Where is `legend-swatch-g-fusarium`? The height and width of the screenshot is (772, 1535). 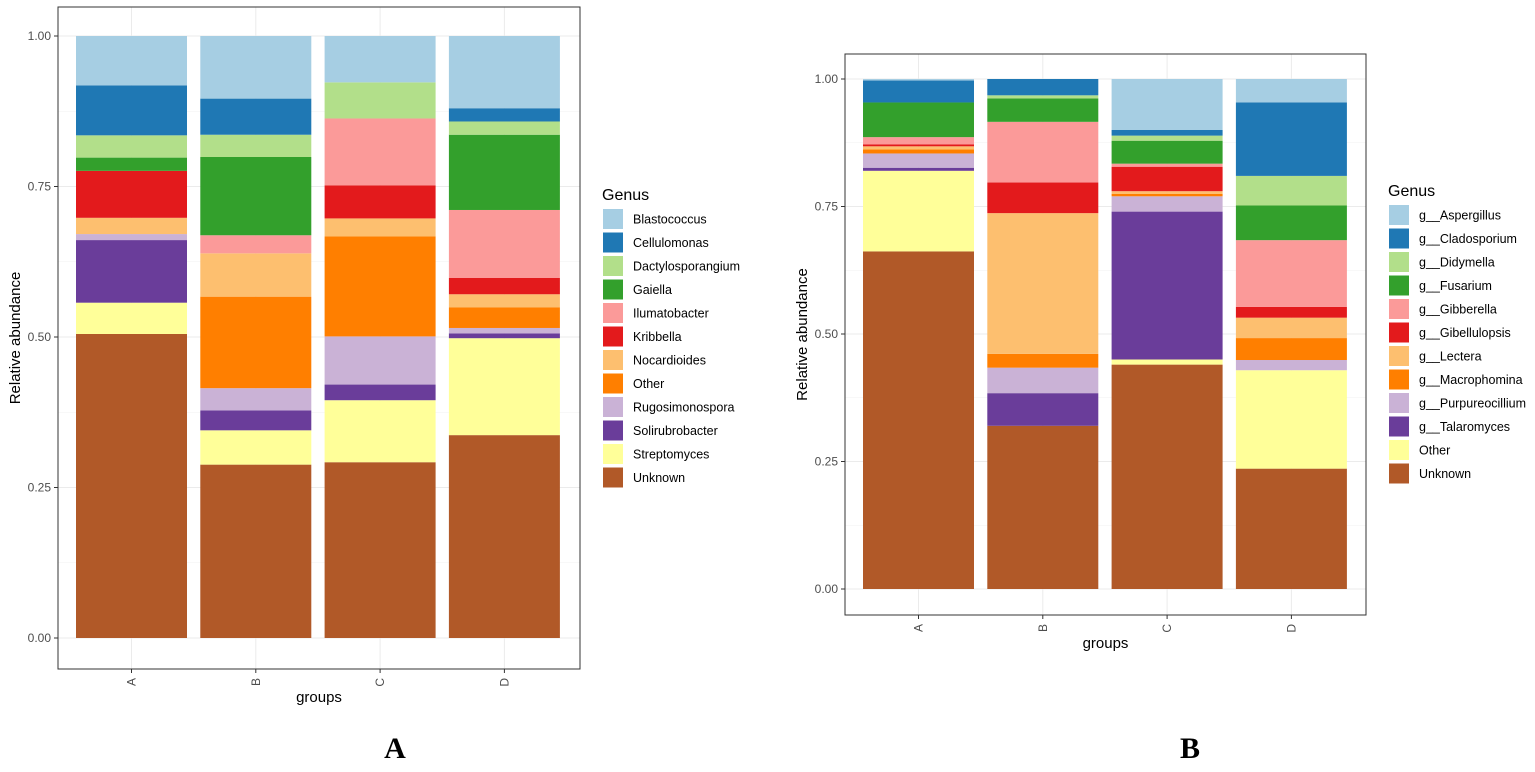
legend-swatch-g-fusarium is located at coordinates (1399, 285).